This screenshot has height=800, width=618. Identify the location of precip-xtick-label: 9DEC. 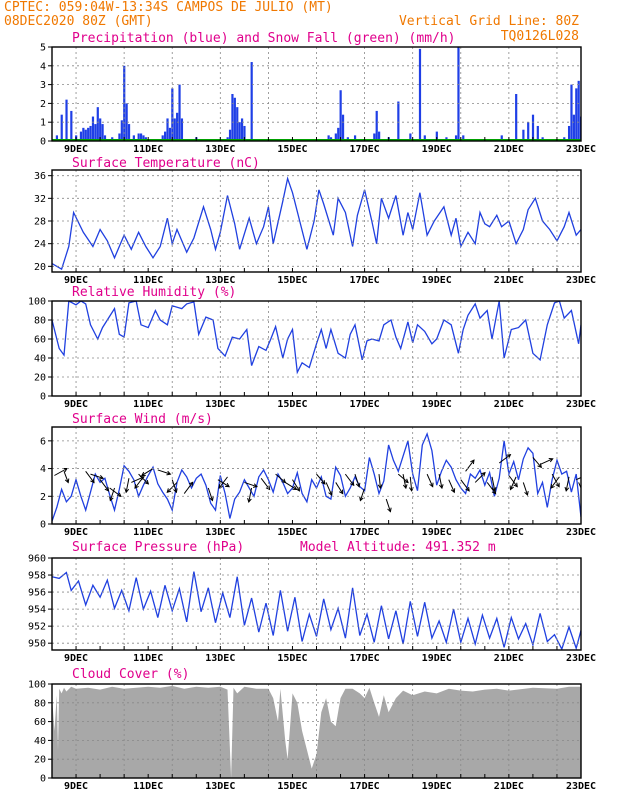
(76, 149).